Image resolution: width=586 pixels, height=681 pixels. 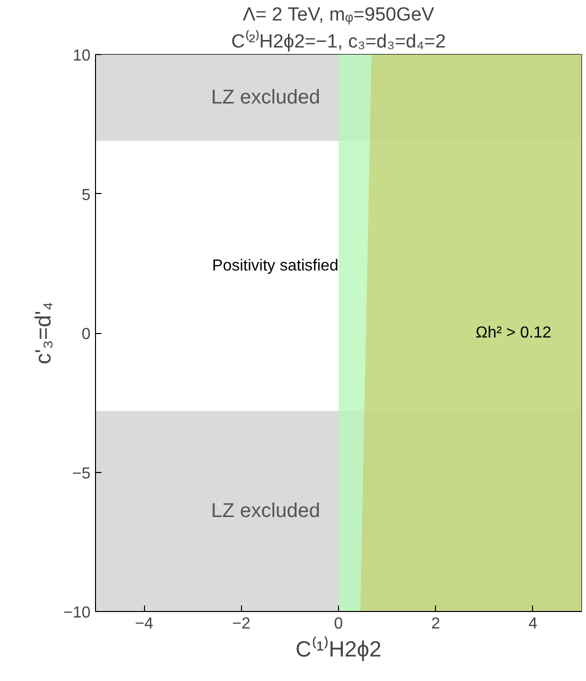 What do you see at coordinates (81, 473) in the screenshot?
I see `y-tick-label: −5` at bounding box center [81, 473].